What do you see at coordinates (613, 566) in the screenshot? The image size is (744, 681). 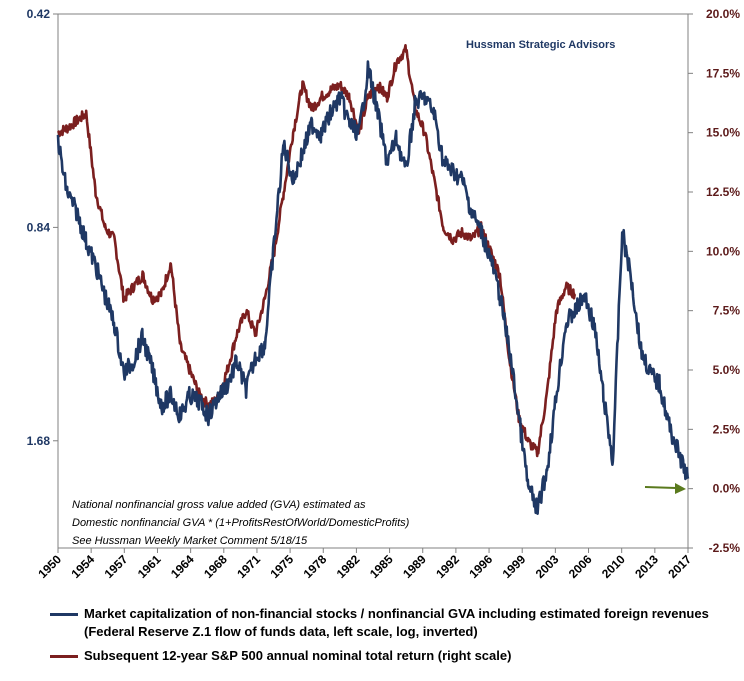 I see `x-tick-label: 2010` at bounding box center [613, 566].